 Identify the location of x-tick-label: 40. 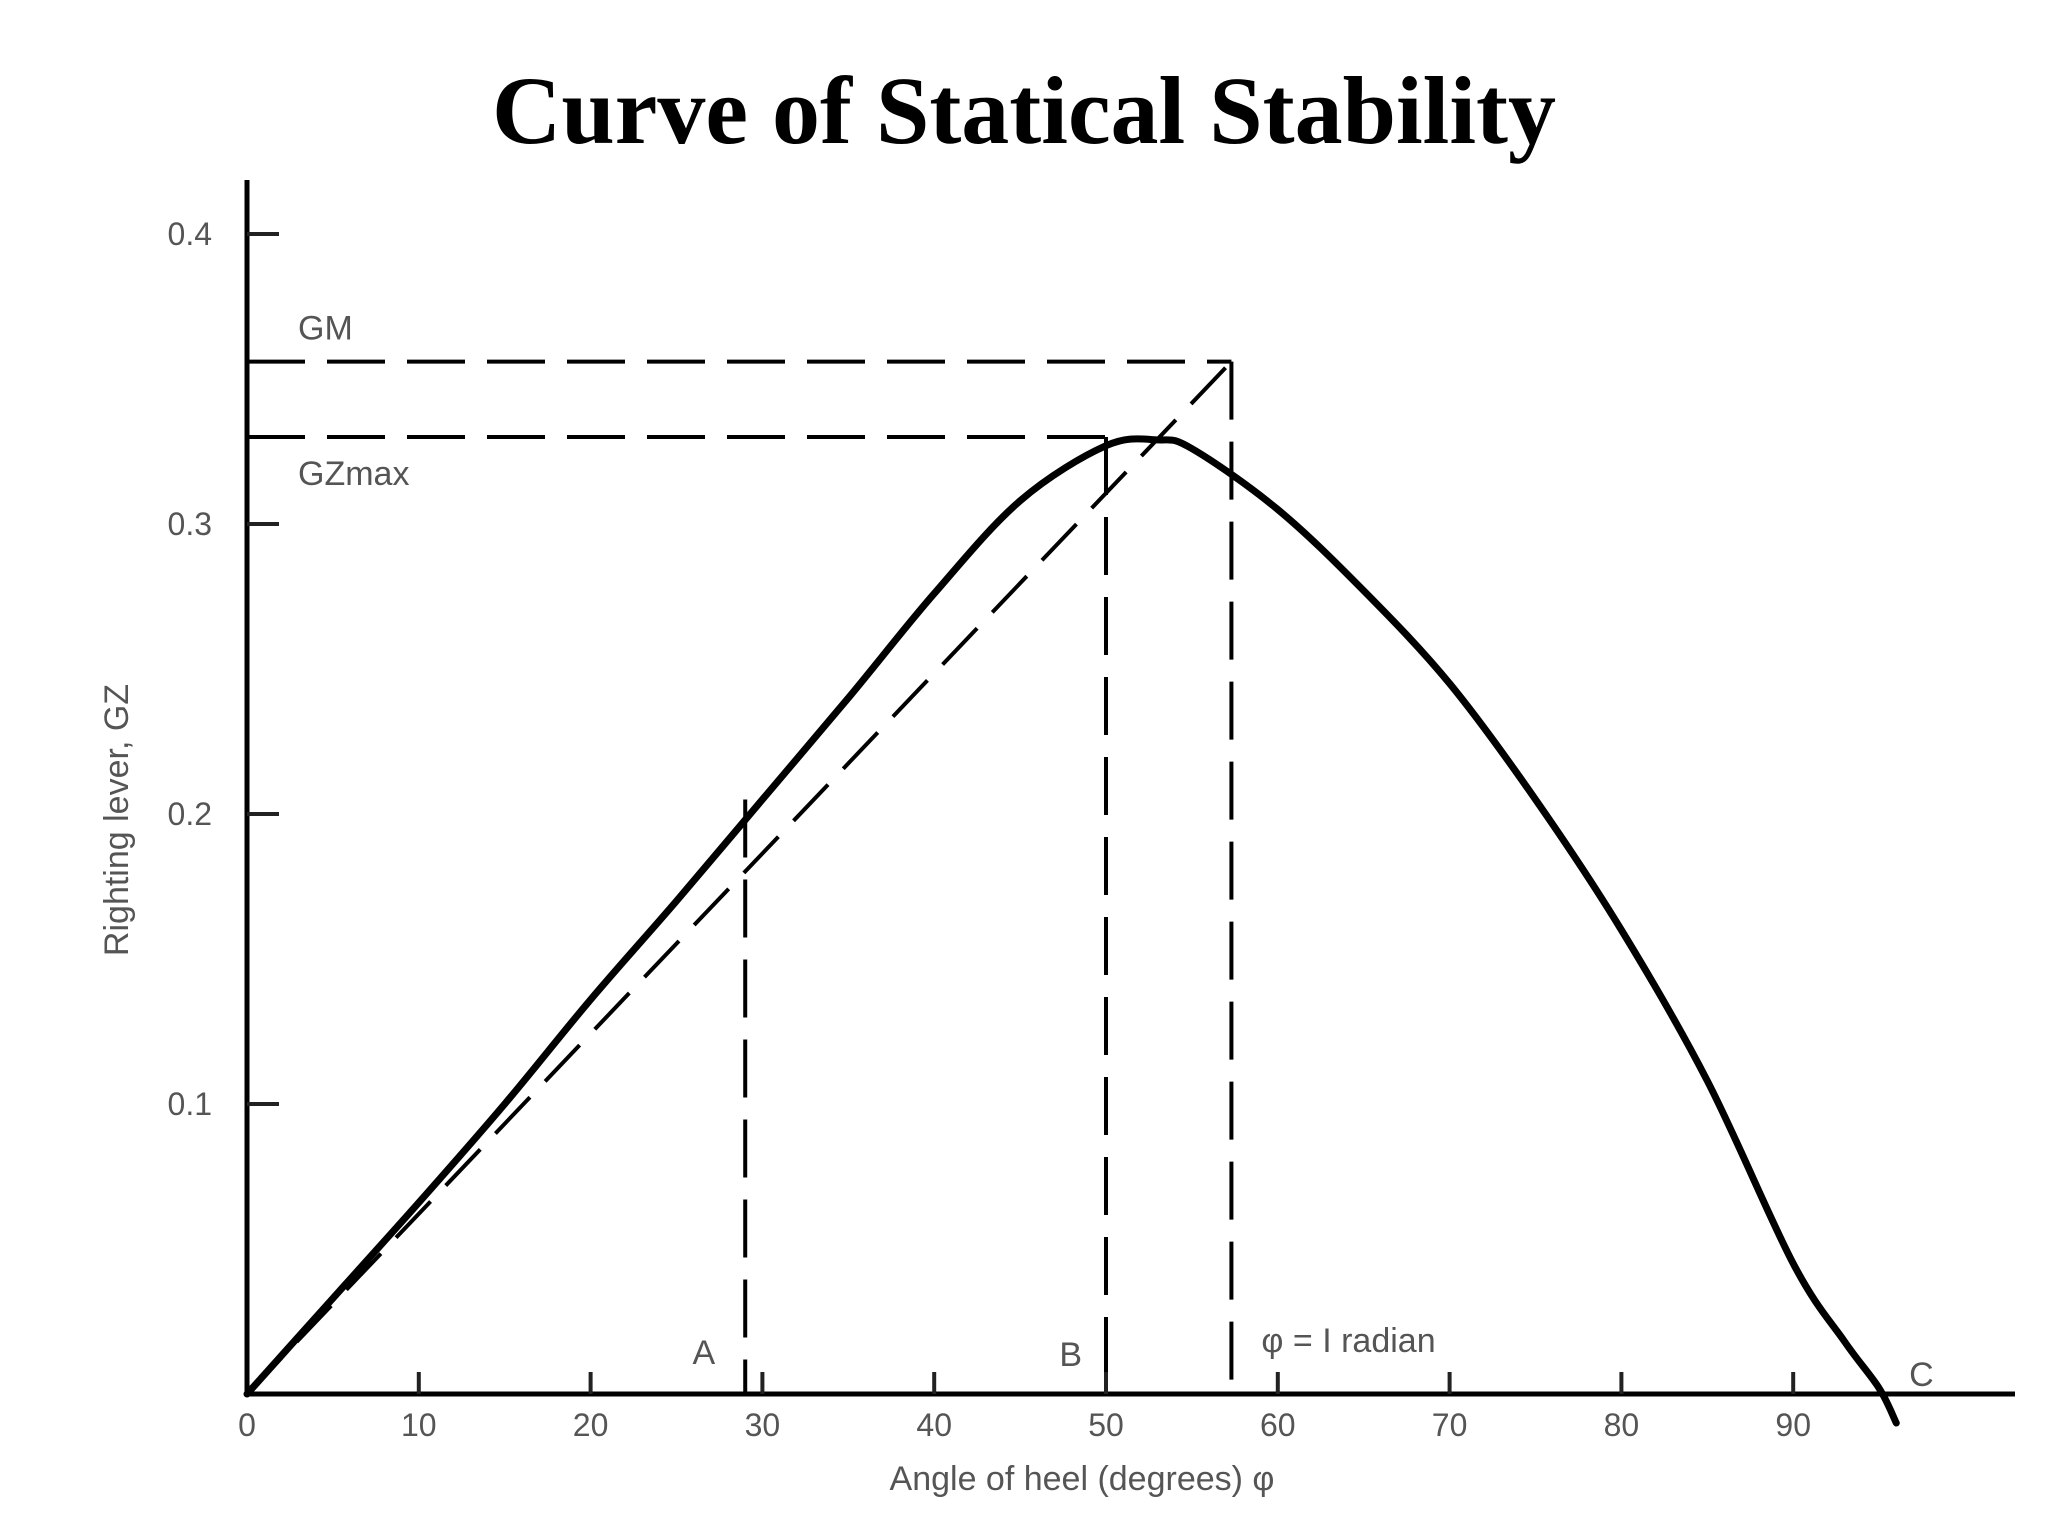
(934, 1425).